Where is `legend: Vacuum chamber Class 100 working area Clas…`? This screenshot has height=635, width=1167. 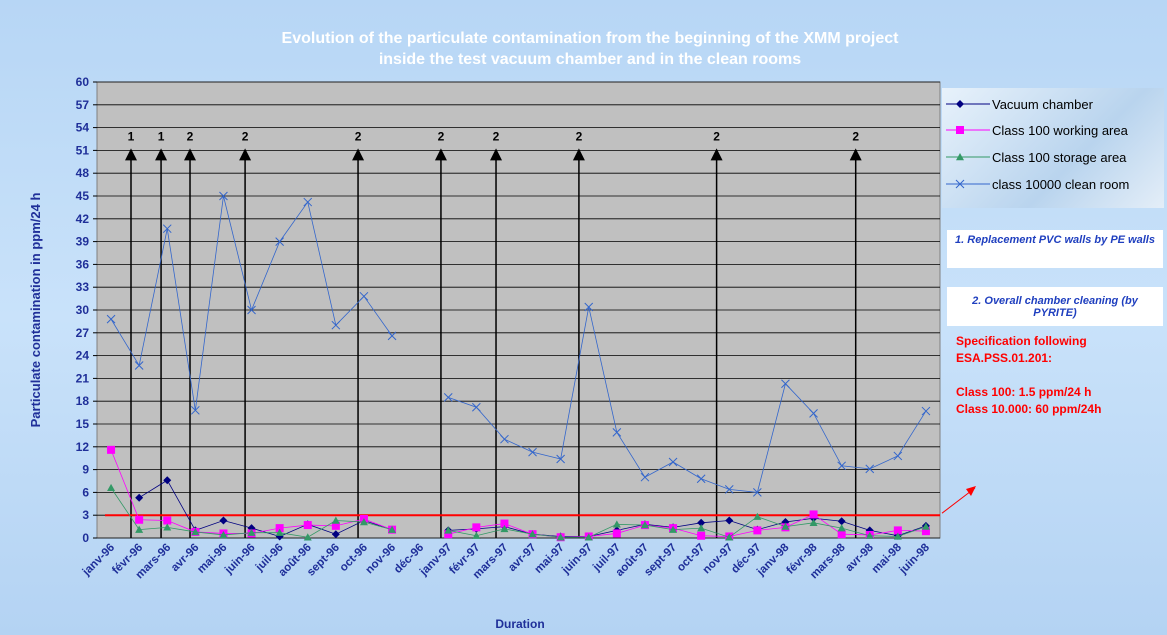
legend: Vacuum chamber Class 100 working area Clas… is located at coordinates (1053, 148).